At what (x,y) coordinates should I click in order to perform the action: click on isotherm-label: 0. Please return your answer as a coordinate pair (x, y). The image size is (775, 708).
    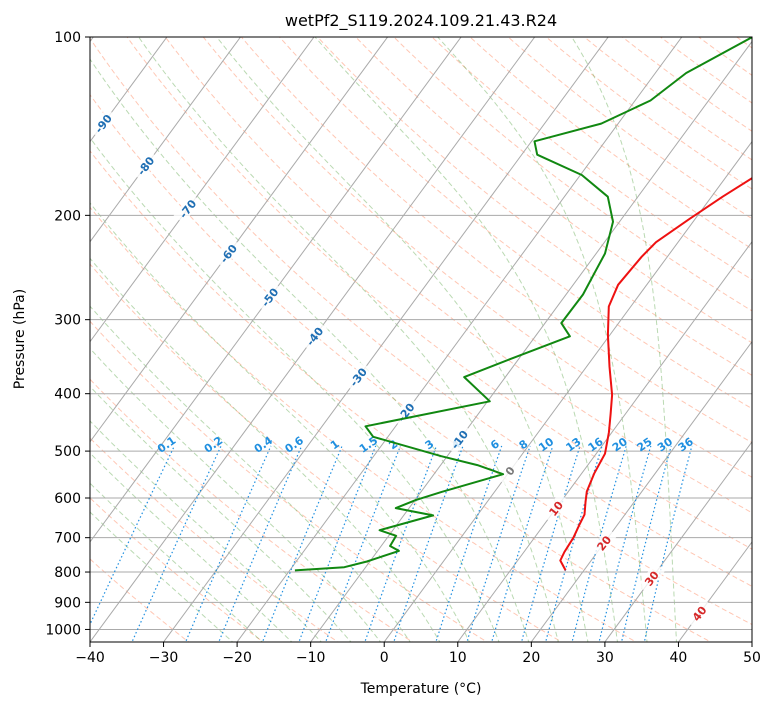
    Looking at the image, I should click on (509, 470).